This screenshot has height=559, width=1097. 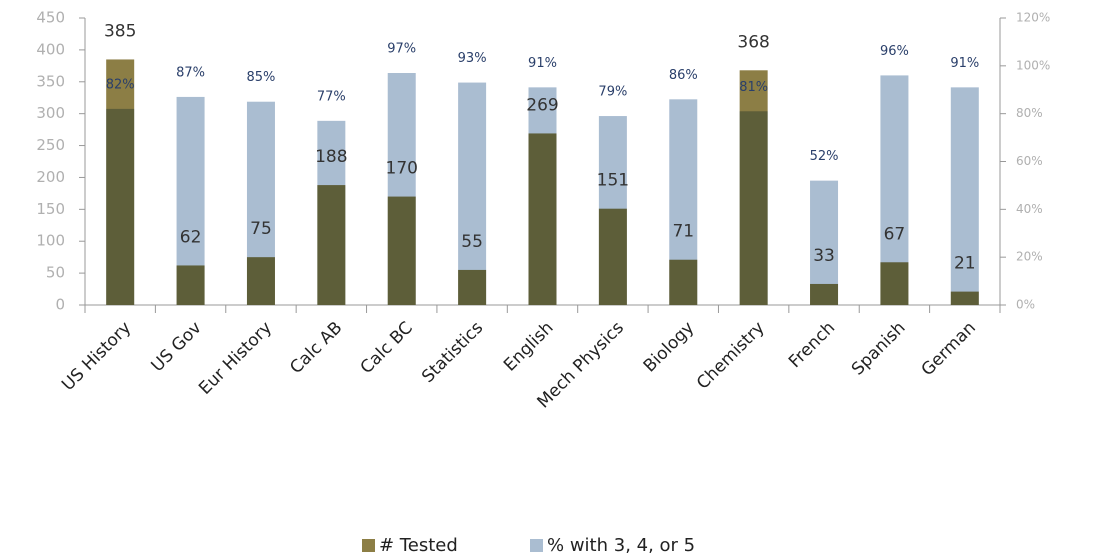 What do you see at coordinates (824, 256) in the screenshot?
I see `data-label: 33` at bounding box center [824, 256].